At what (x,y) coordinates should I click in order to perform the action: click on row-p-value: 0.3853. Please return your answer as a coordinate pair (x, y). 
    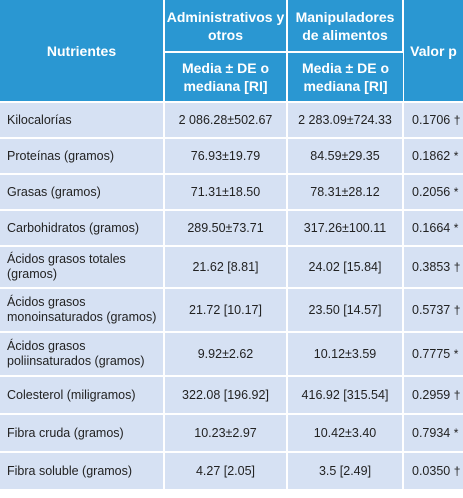
    Looking at the image, I should click on (431, 266).